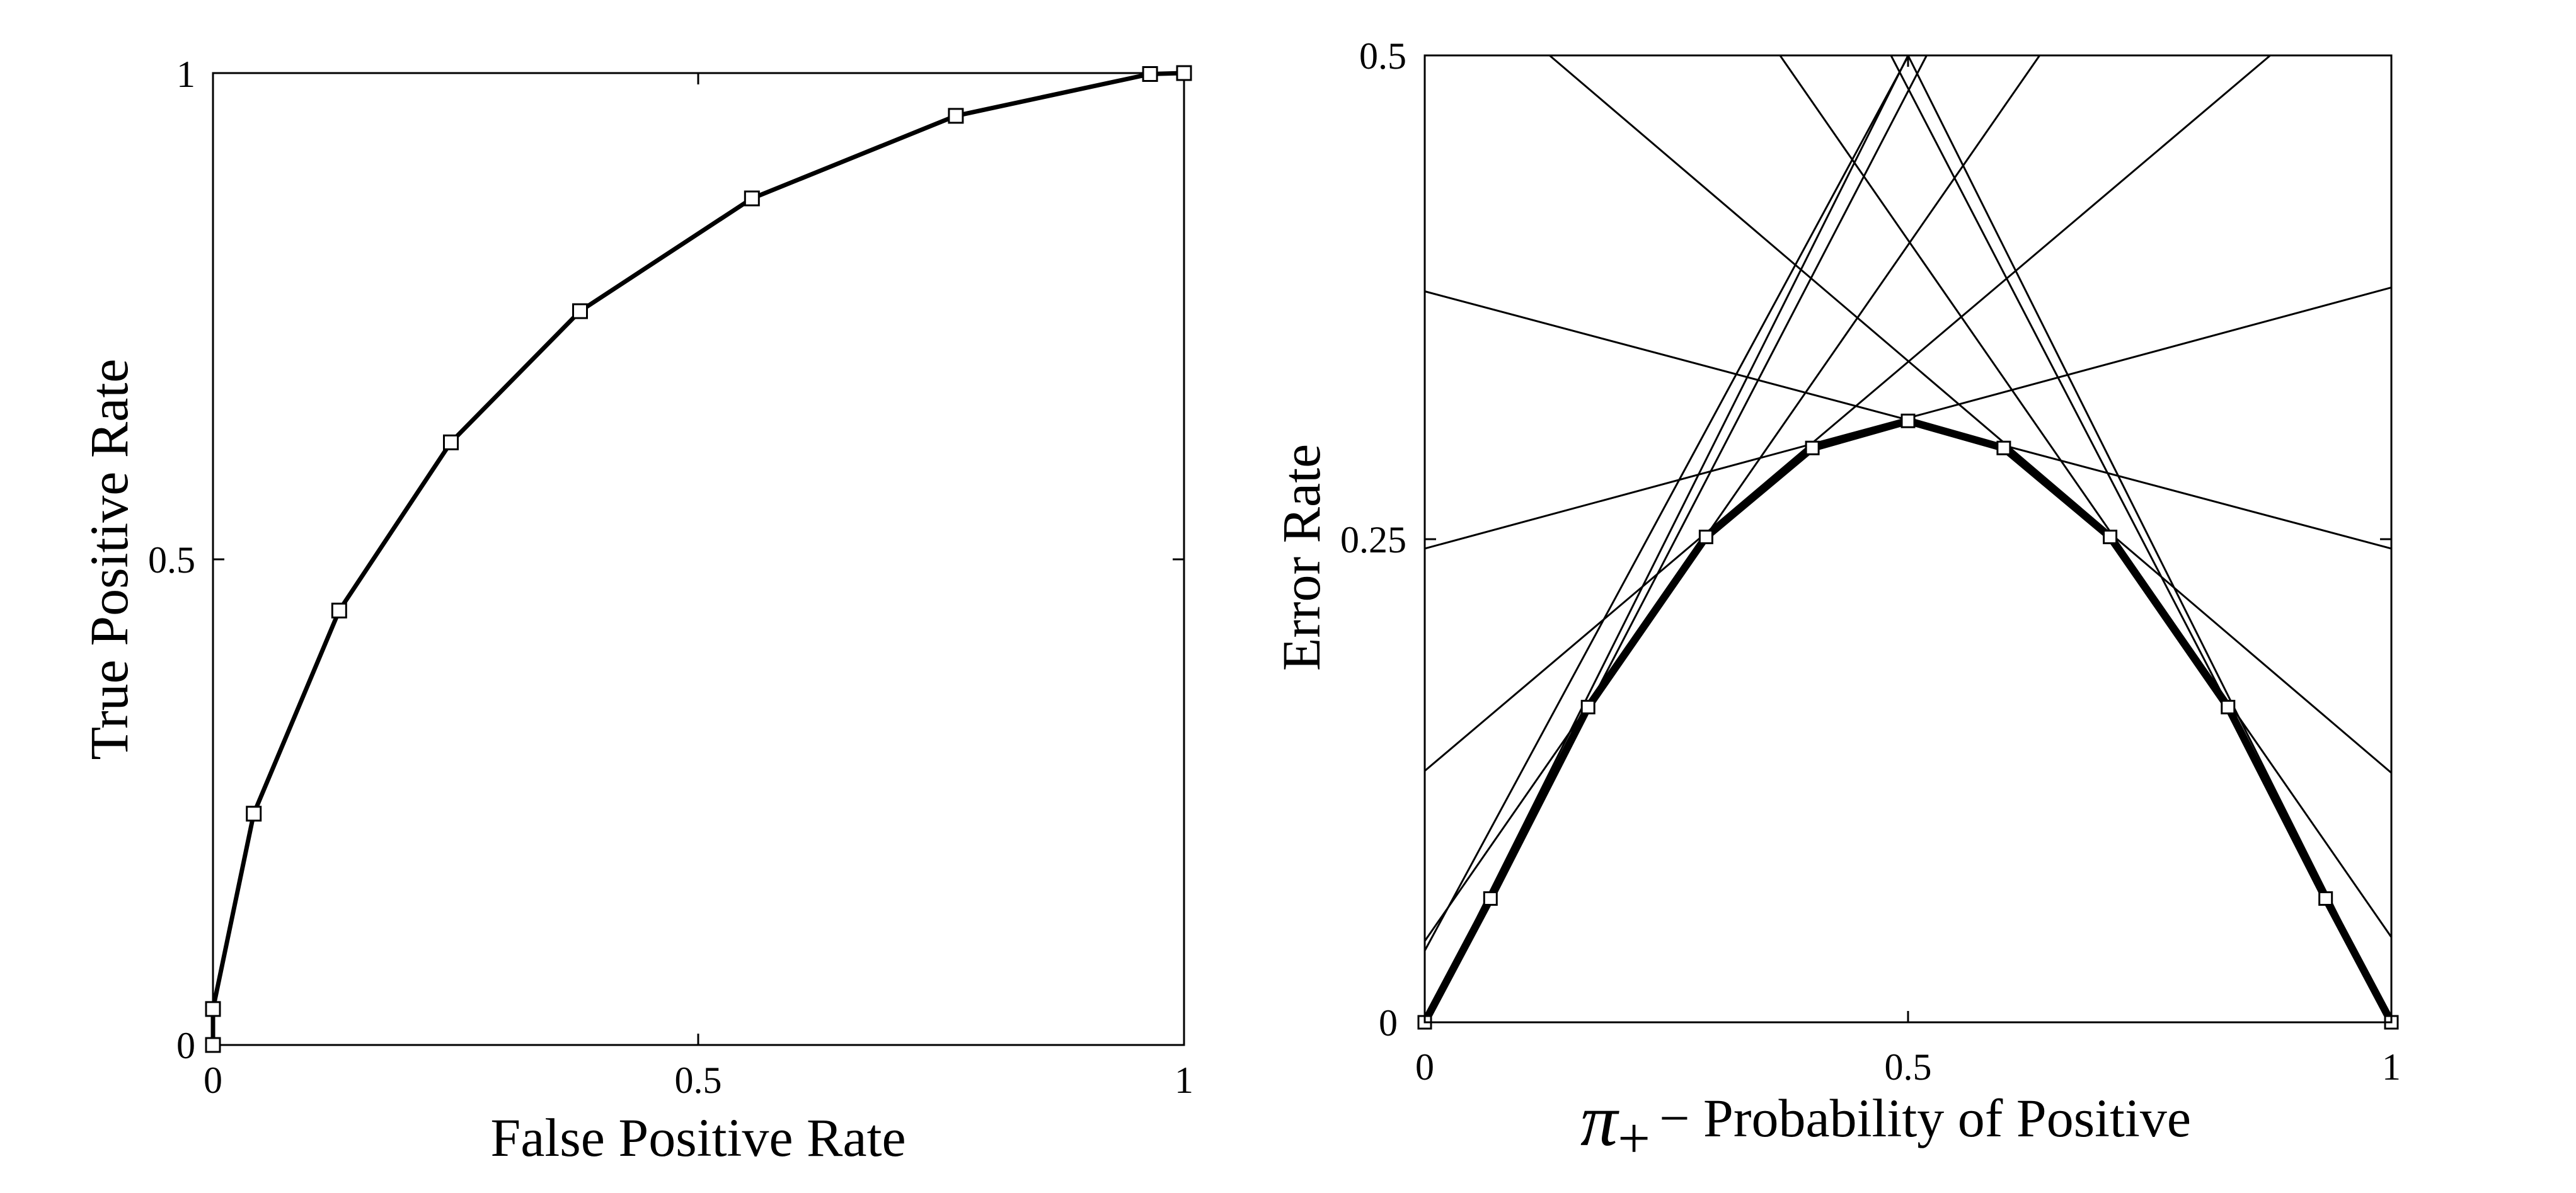 This screenshot has height=1193, width=2576. What do you see at coordinates (185, 1045) in the screenshot?
I see `roc-ytick-label: 0` at bounding box center [185, 1045].